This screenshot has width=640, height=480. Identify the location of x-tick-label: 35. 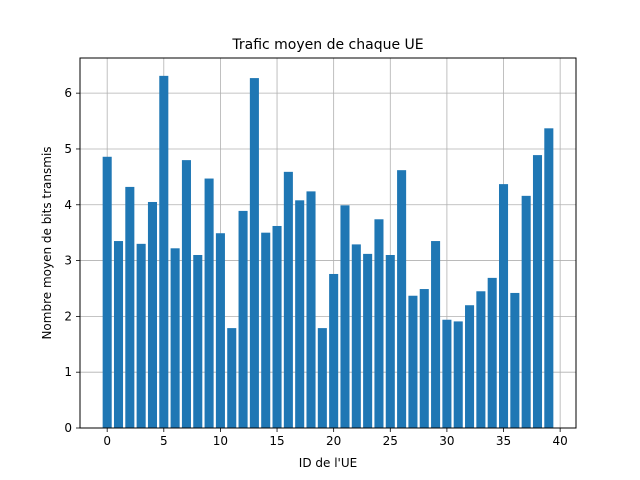
(503, 441).